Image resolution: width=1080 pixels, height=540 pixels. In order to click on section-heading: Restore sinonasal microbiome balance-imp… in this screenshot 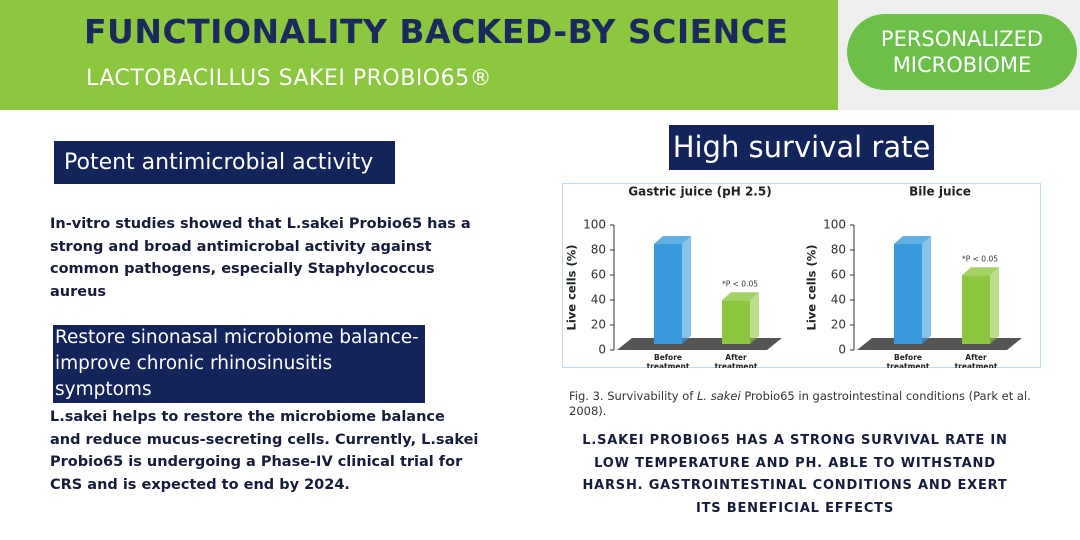, I will do `click(239, 364)`.